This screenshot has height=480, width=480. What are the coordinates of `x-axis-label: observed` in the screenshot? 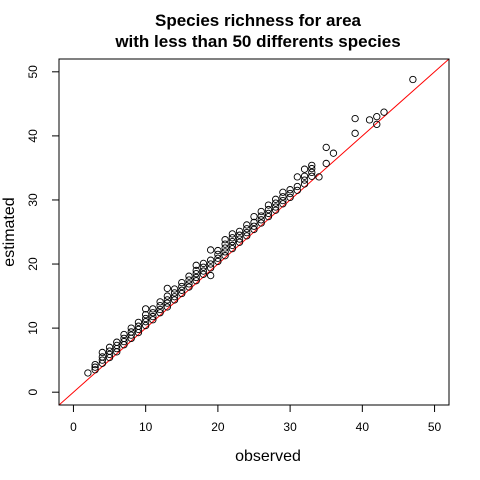 It's located at (268, 456).